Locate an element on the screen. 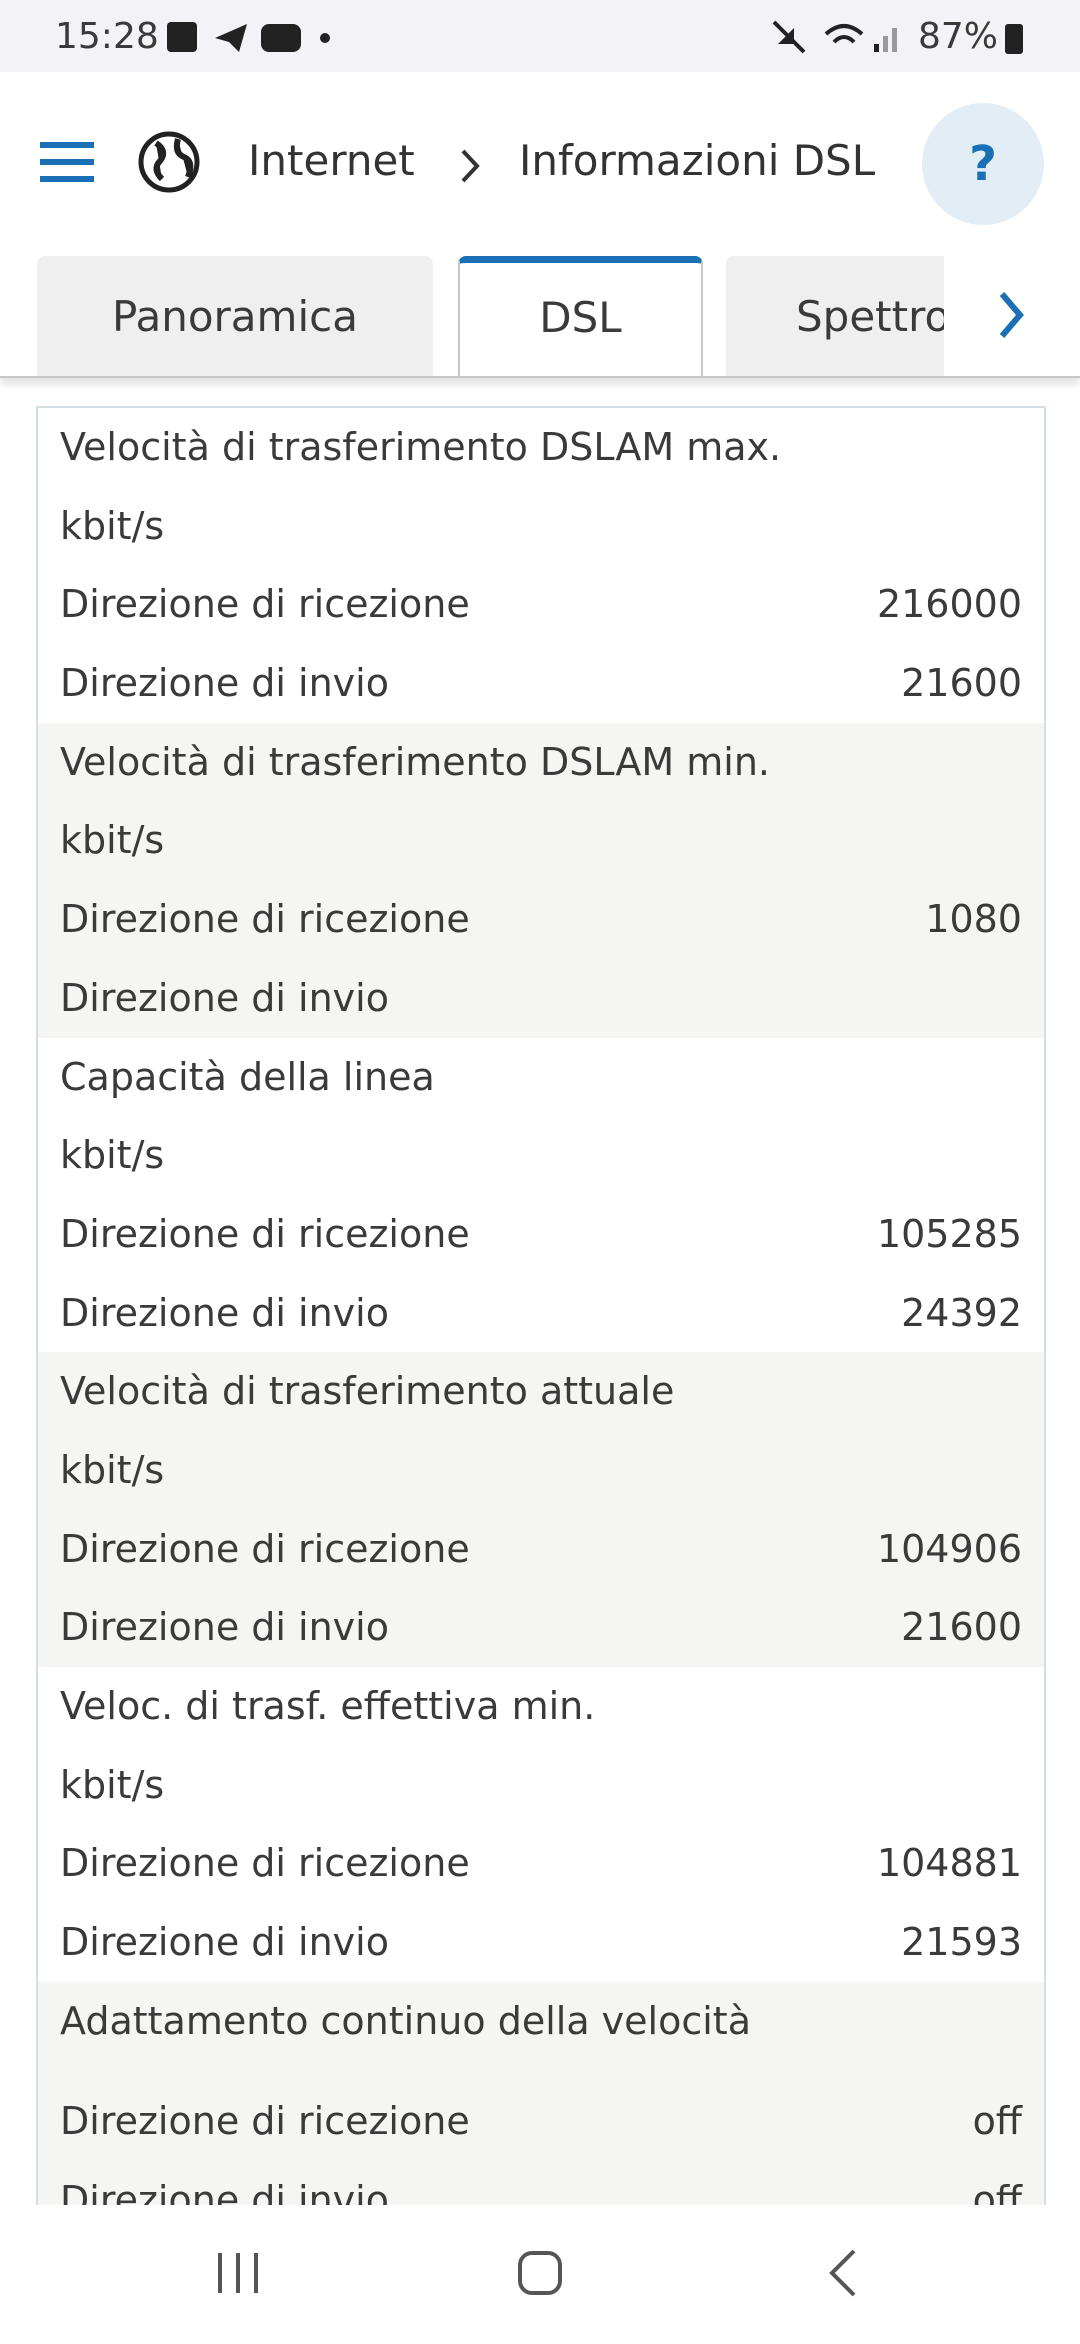  tab: Panoramica is located at coordinates (235, 316).